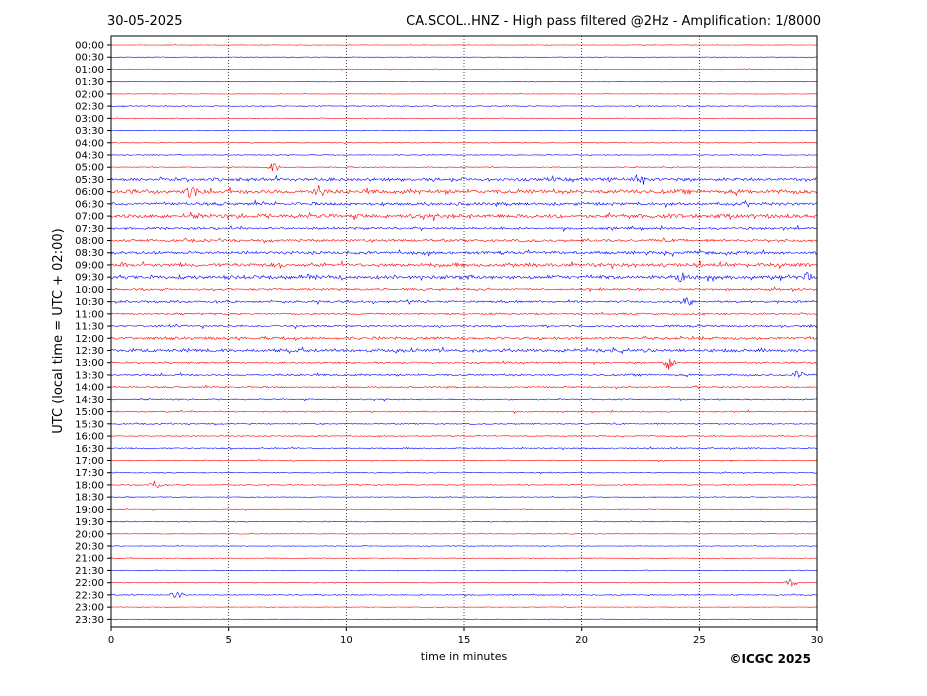  What do you see at coordinates (89, 94) in the screenshot?
I see `row-label: 02:00` at bounding box center [89, 94].